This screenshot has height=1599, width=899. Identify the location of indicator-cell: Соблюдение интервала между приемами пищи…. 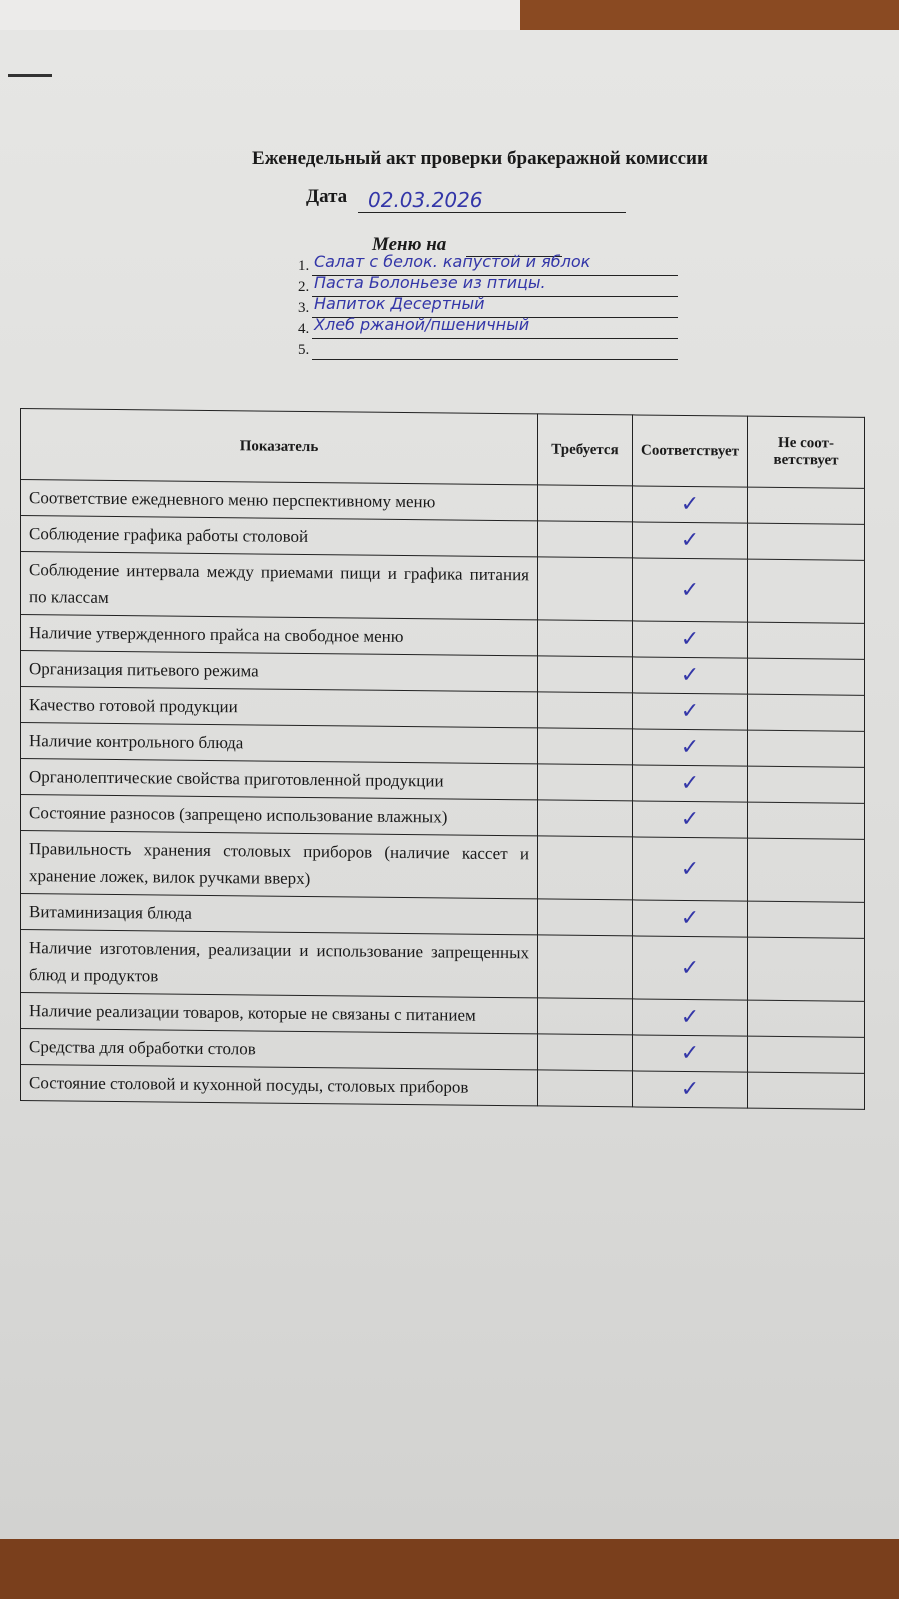
(279, 585).